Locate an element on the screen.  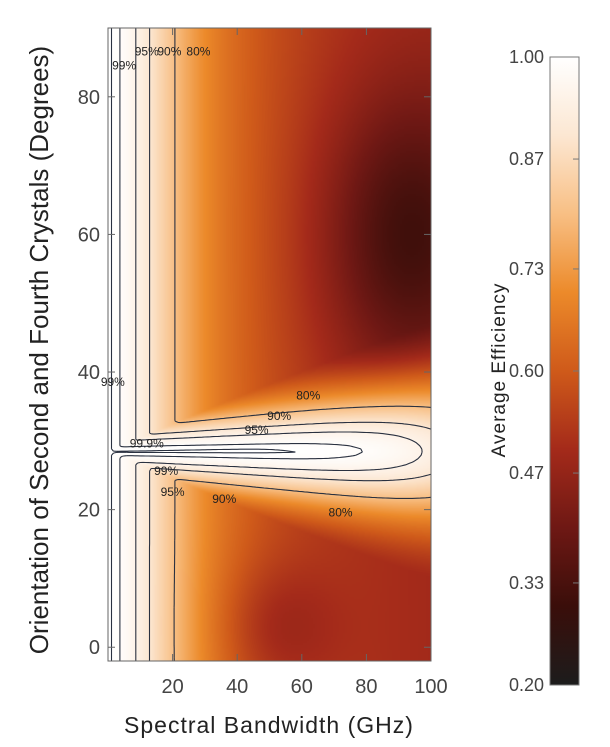
x-tick-label: 40 is located at coordinates (237, 687).